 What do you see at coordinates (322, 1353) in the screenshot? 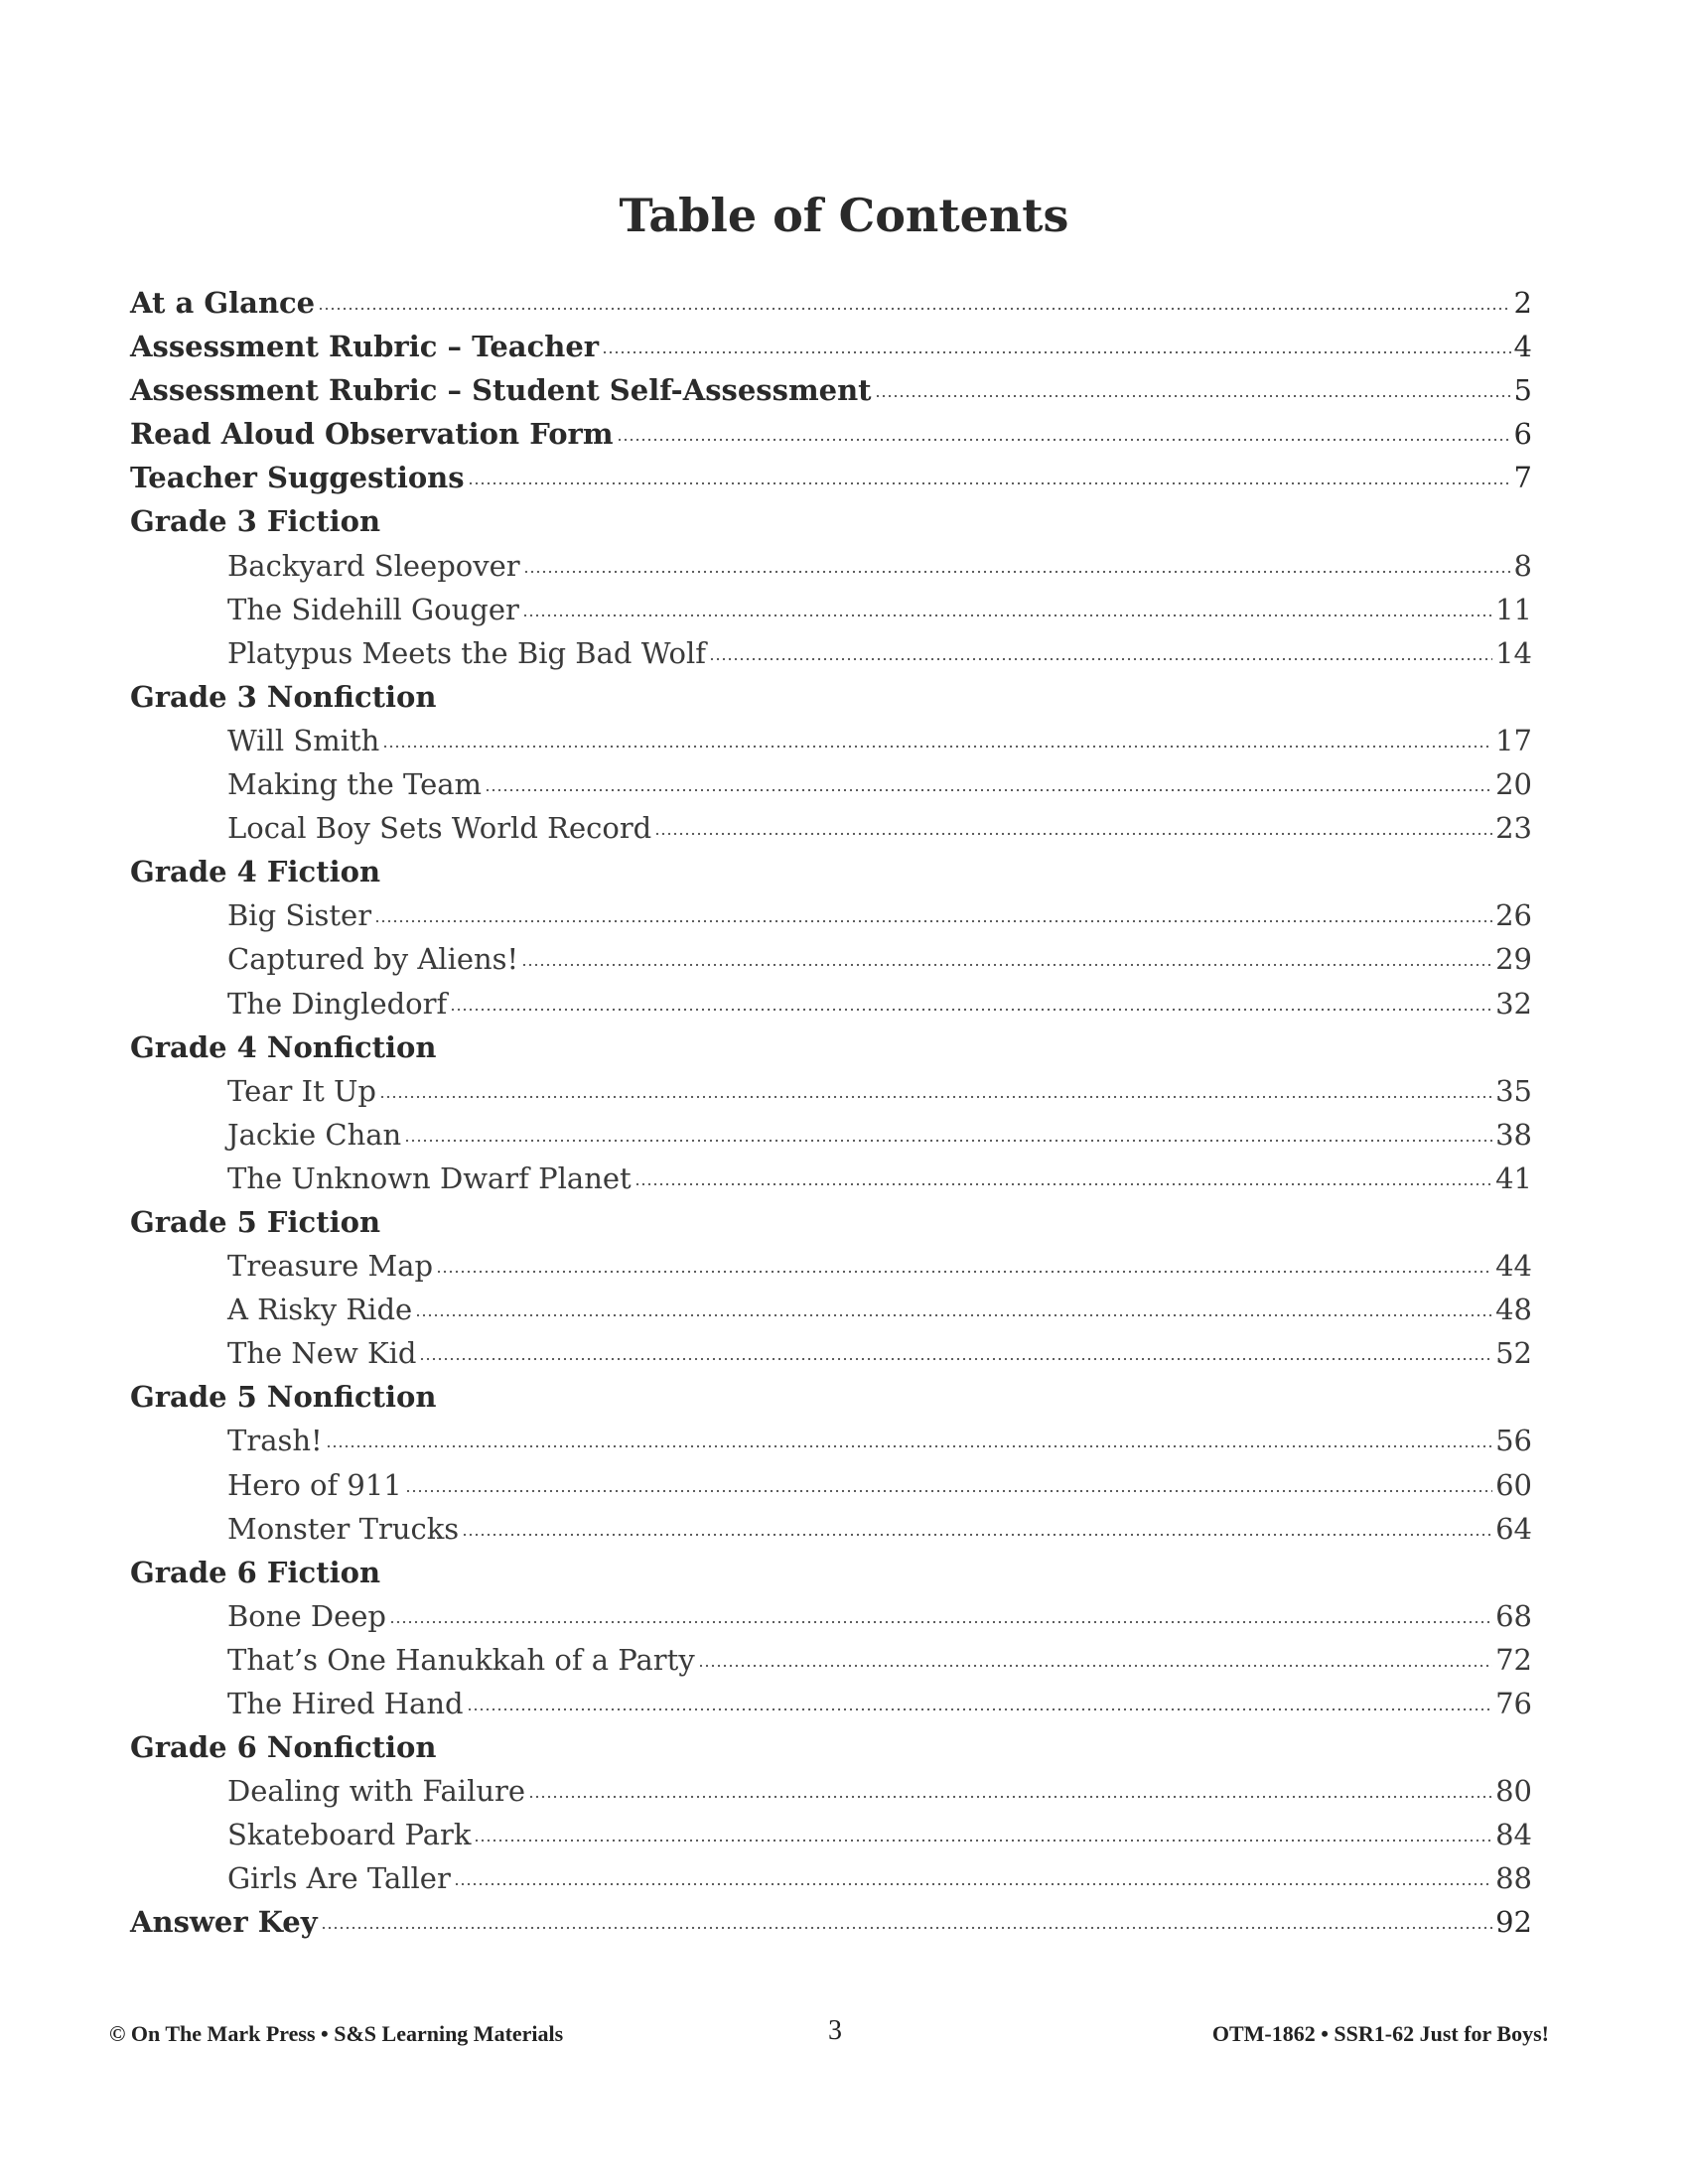
I see `toc-entry-label: The New Kid` at bounding box center [322, 1353].